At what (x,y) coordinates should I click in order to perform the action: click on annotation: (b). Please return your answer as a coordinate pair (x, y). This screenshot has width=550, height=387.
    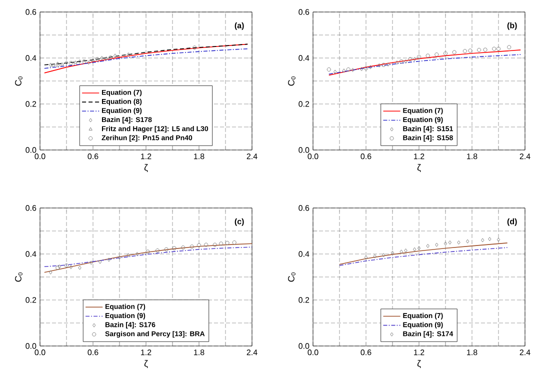
    Looking at the image, I should click on (512, 26).